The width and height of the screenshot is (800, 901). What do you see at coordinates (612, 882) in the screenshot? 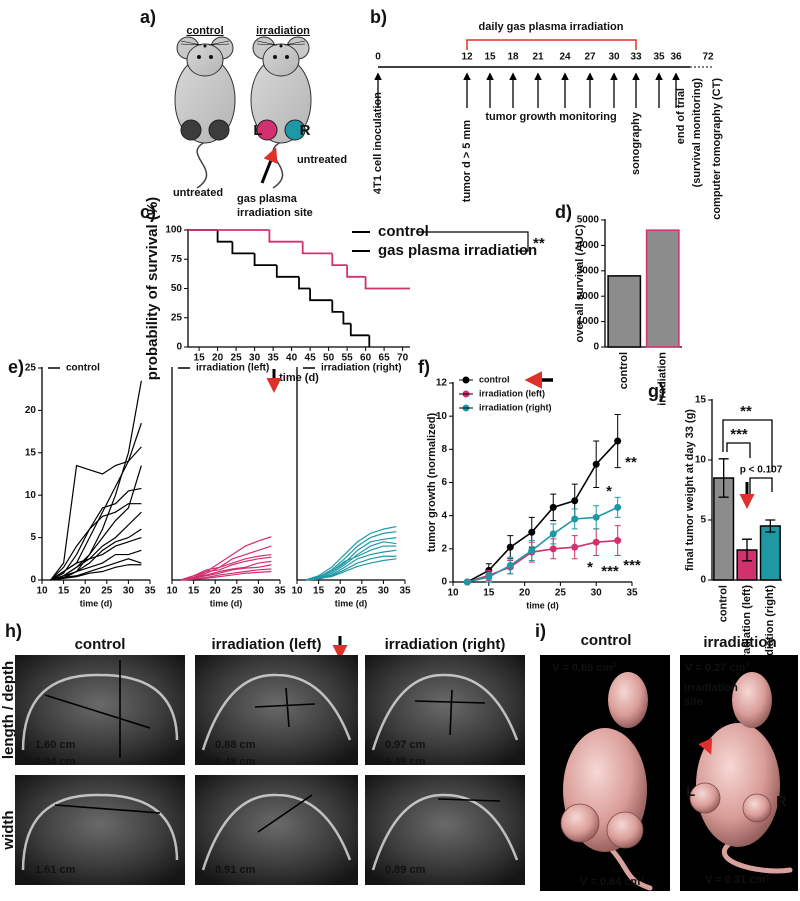
I see `volume: V = 0.84 cm³` at bounding box center [612, 882].